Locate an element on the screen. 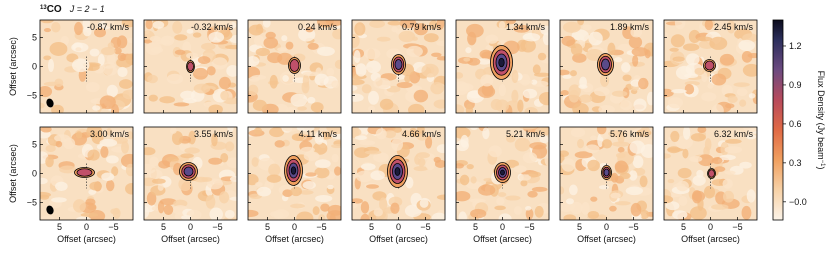 The height and width of the screenshot is (269, 830). panel: 1.89 km/s is located at coordinates (606, 66).